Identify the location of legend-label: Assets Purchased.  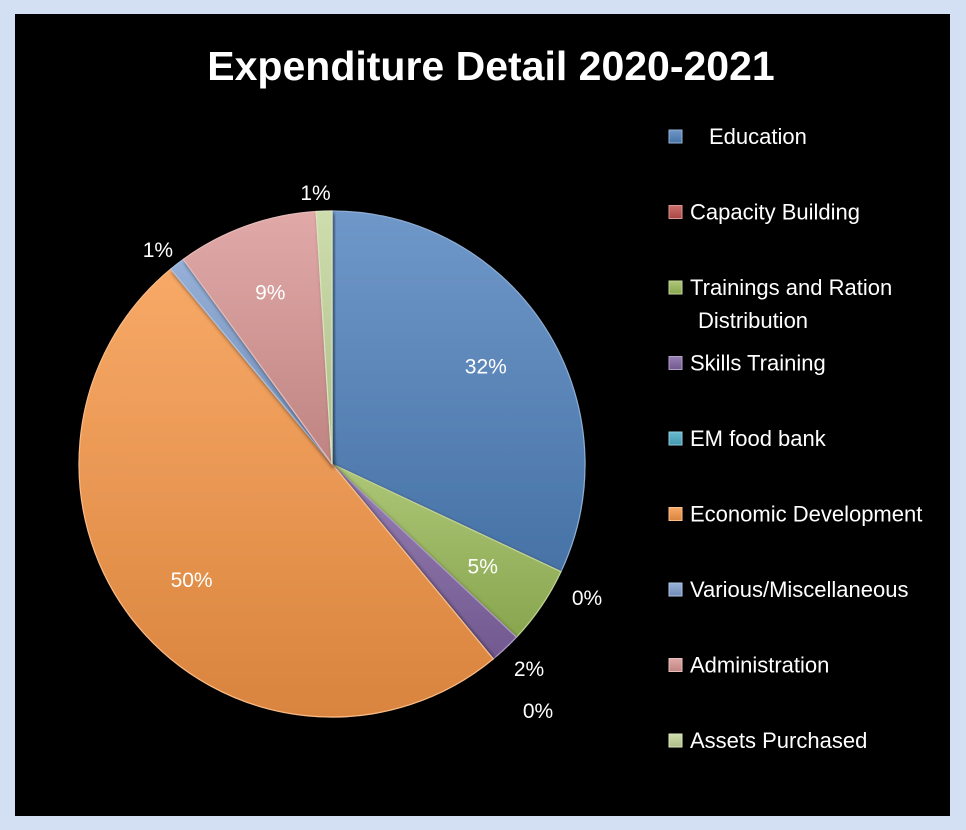
(778, 740).